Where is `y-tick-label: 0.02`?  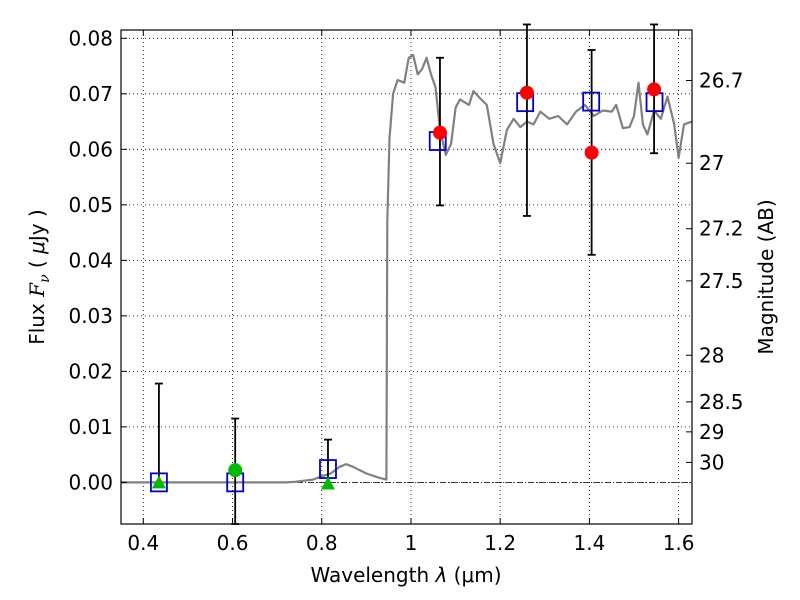
y-tick-label: 0.02 is located at coordinates (90, 371).